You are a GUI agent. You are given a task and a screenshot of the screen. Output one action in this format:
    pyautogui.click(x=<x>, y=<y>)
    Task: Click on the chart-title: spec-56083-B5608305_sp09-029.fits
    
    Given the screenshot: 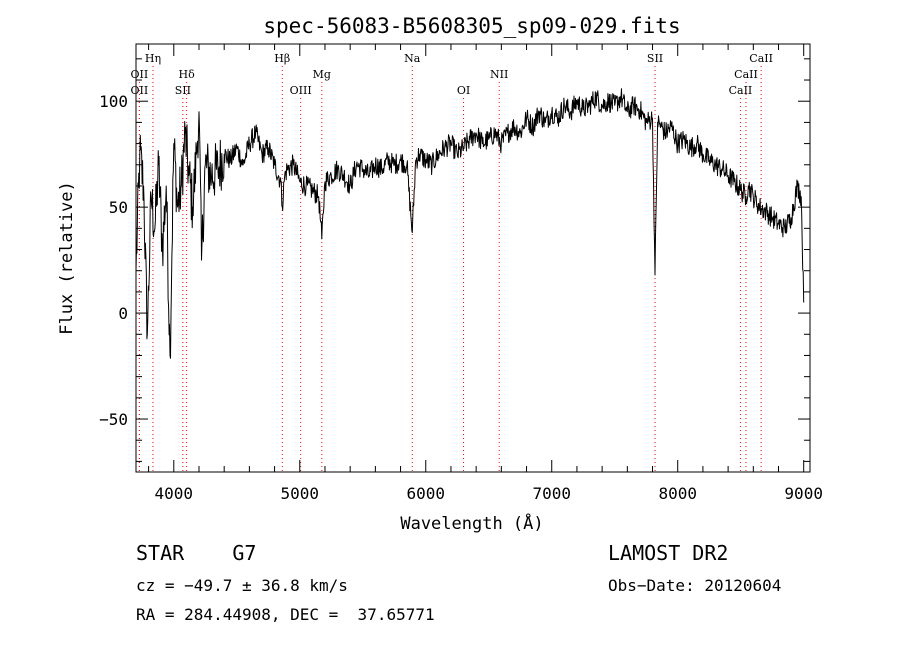 What is the action you would take?
    pyautogui.click(x=471, y=26)
    